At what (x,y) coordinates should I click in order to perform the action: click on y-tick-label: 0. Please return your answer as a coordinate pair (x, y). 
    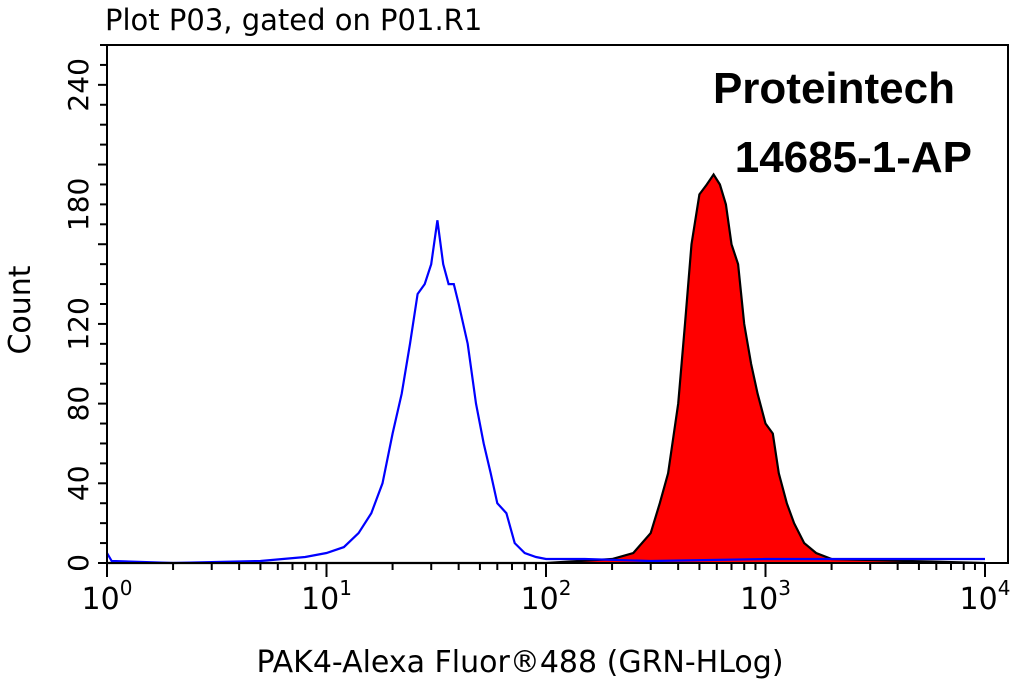
    Looking at the image, I should click on (78, 563).